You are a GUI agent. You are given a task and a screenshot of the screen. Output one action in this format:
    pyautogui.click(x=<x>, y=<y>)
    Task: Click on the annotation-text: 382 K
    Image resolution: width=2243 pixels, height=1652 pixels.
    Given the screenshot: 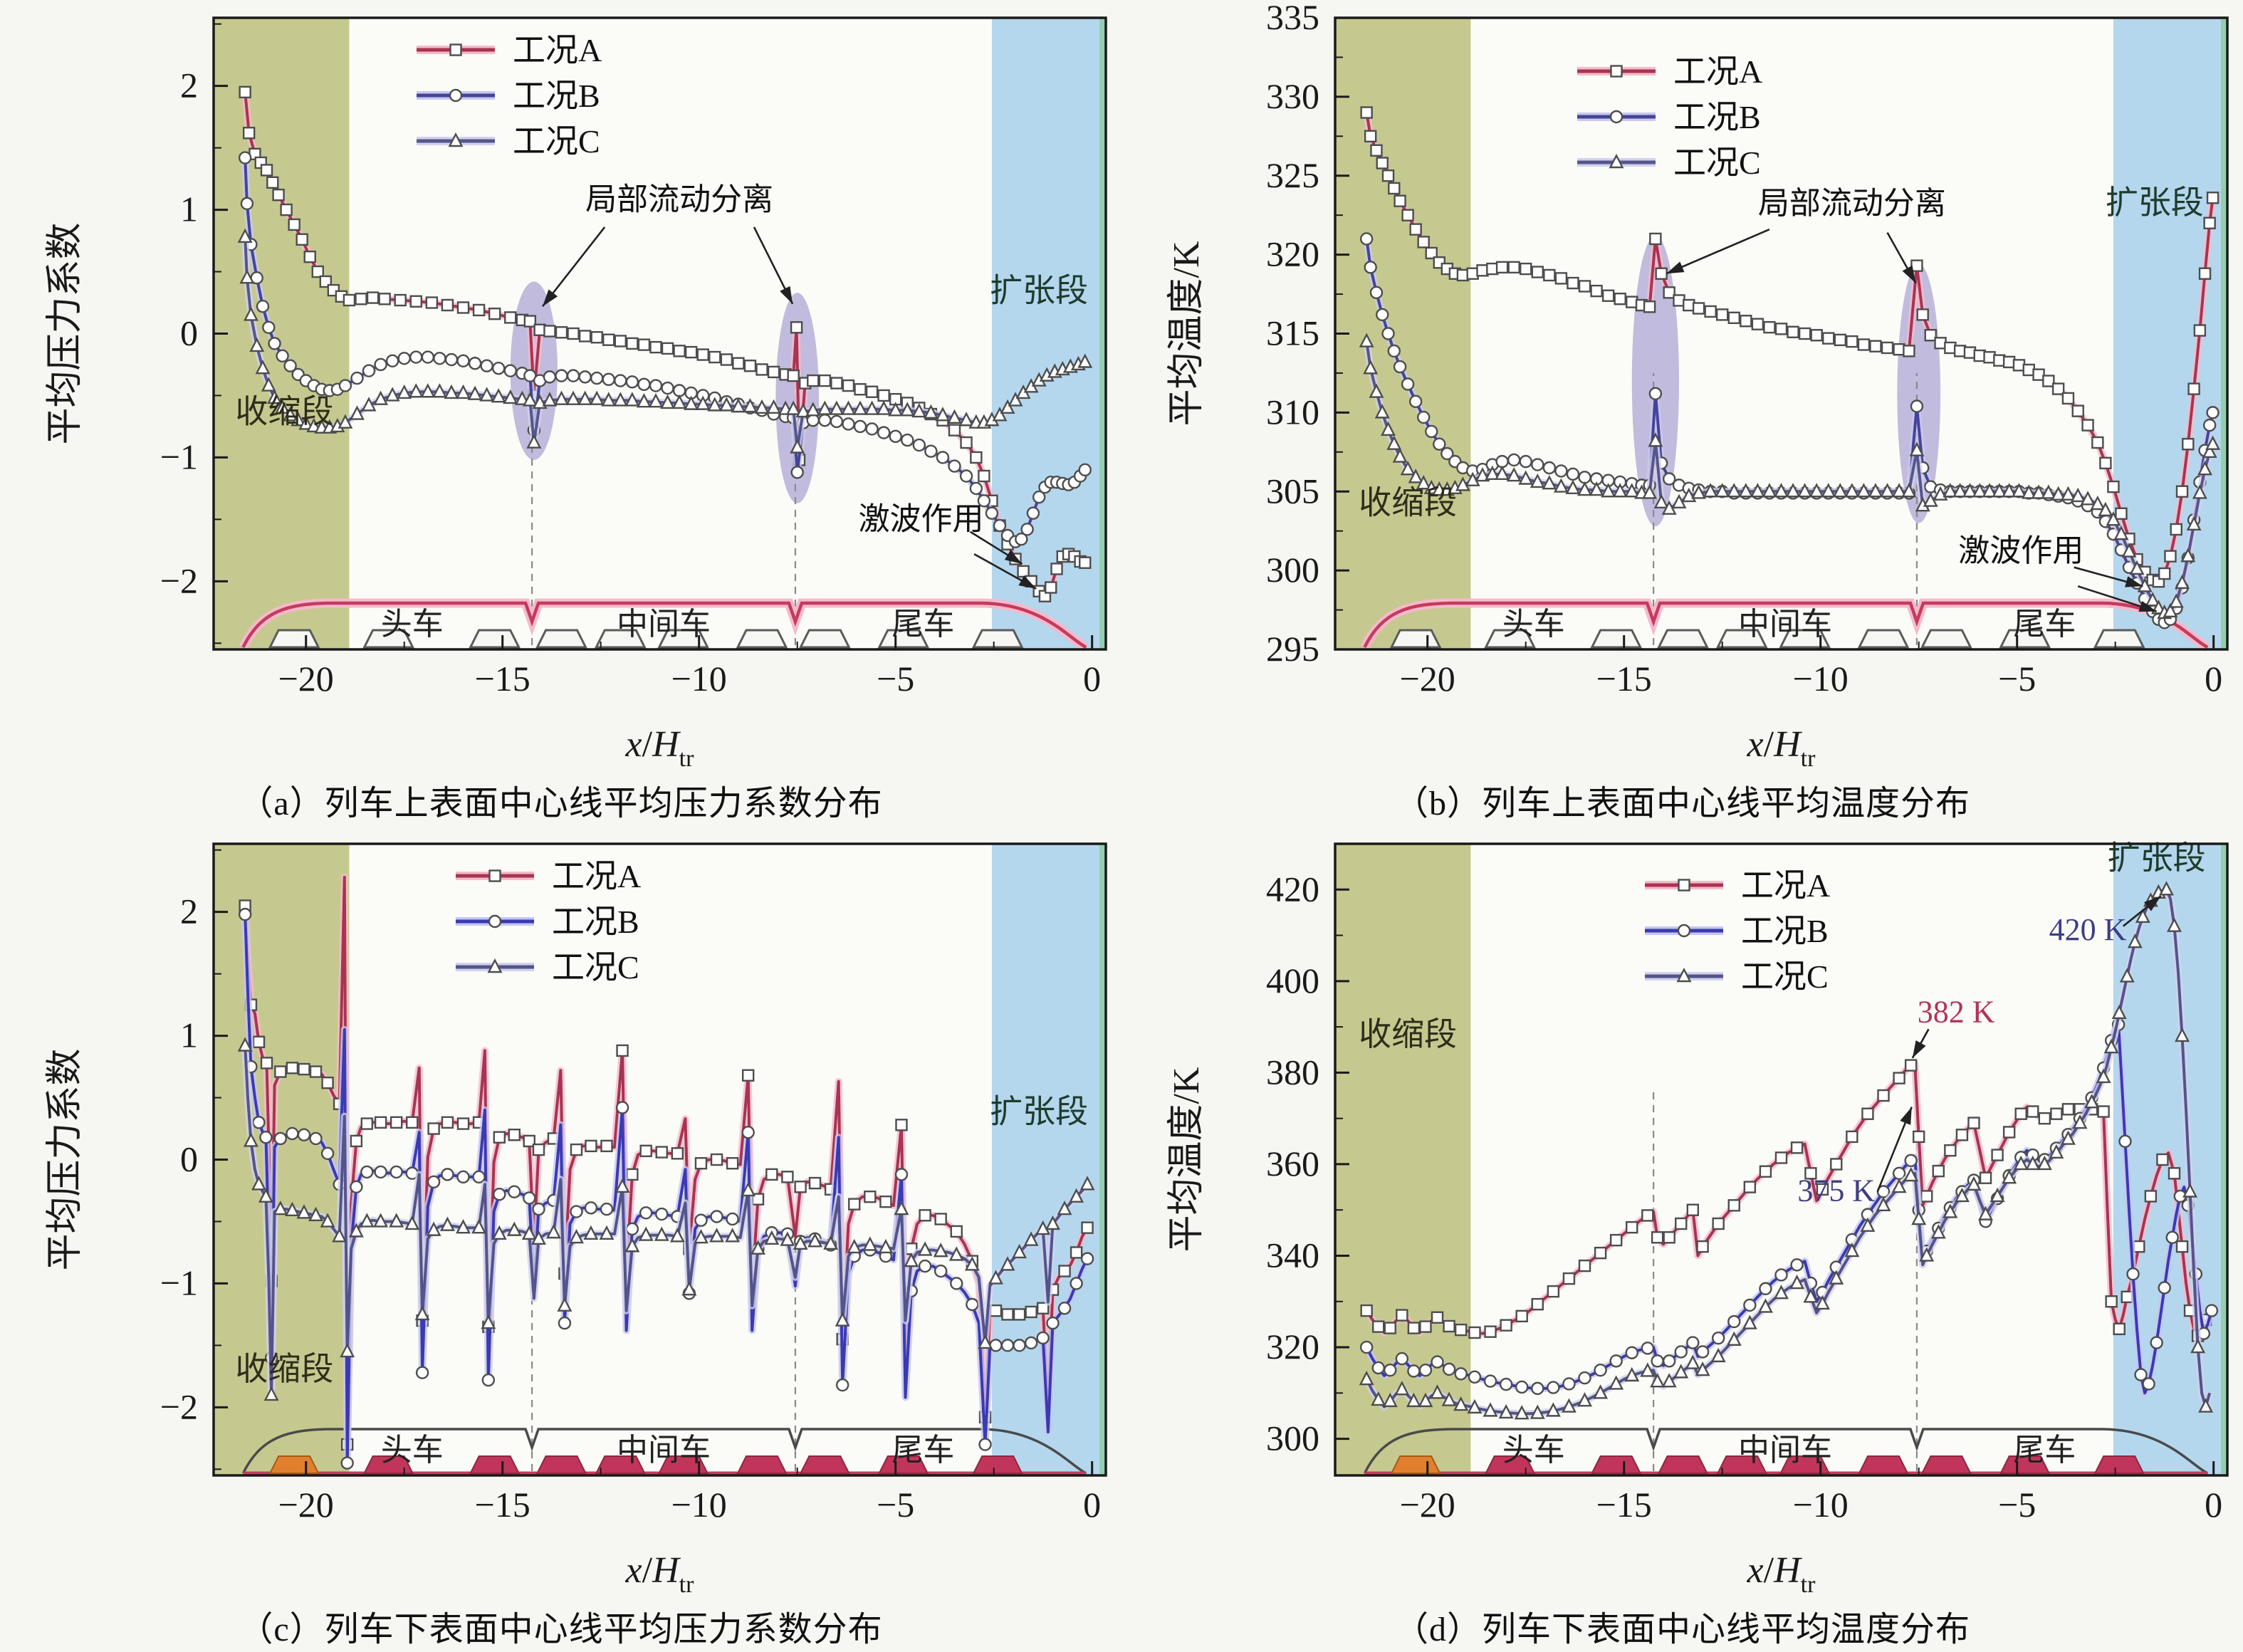 What is the action you would take?
    pyautogui.click(x=1957, y=1013)
    